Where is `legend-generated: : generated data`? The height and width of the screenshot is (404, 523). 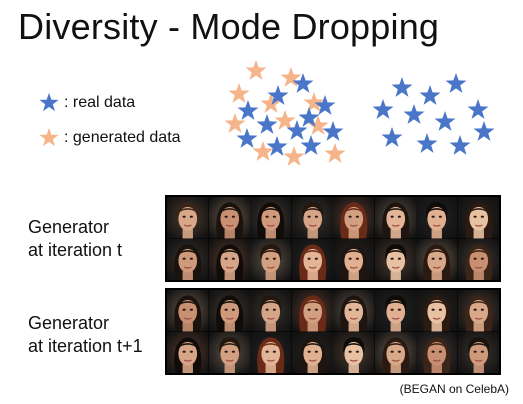
legend-generated: : generated data is located at coordinates (109, 138).